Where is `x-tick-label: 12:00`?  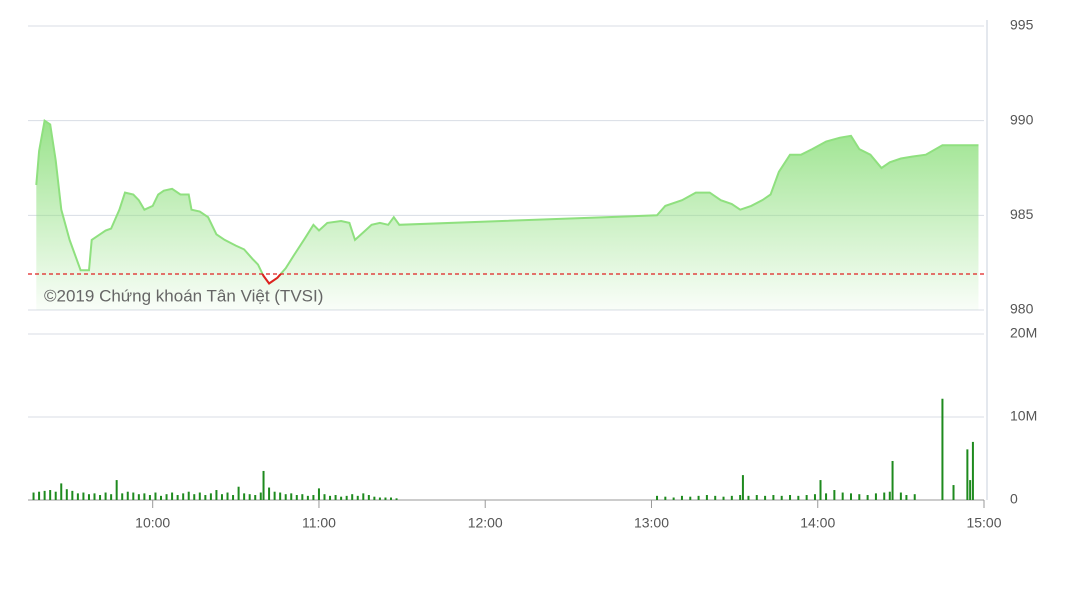
x-tick-label: 12:00 is located at coordinates (485, 523).